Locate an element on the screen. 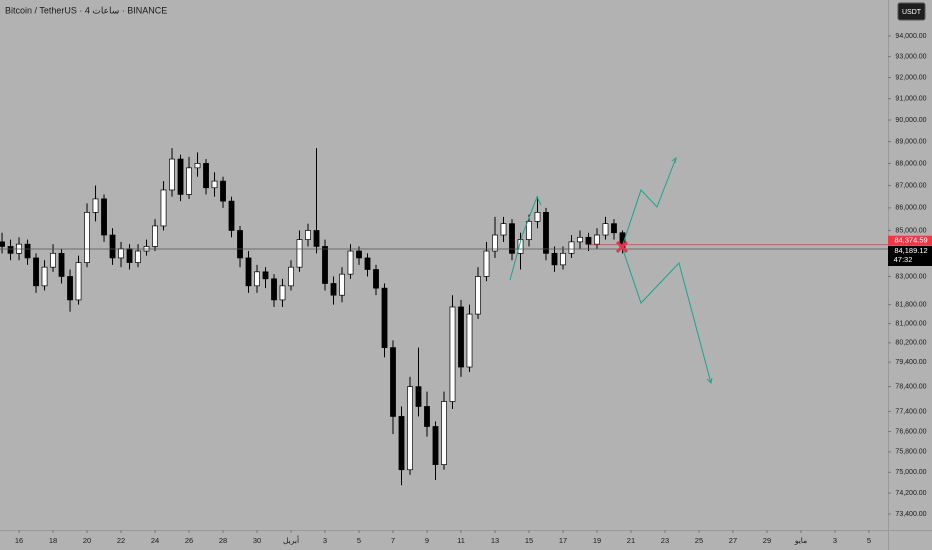 Image resolution: width=932 pixels, height=550 pixels. y-tick-label: 73,400.00 is located at coordinates (910, 514).